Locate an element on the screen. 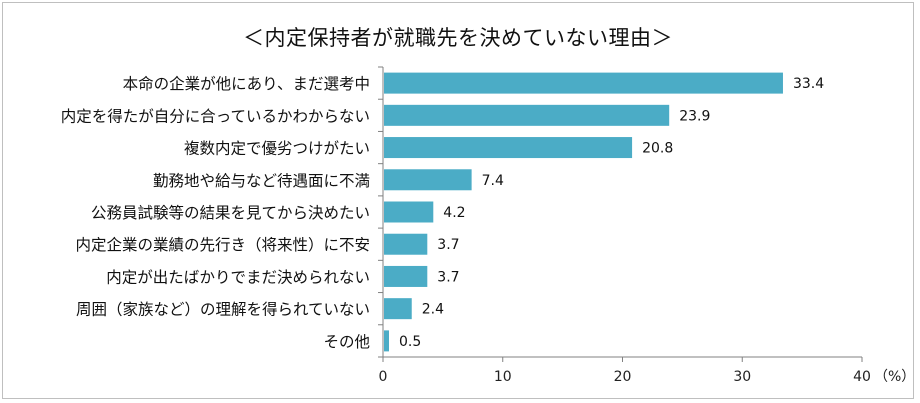  value-label: 23.9 is located at coordinates (694, 116).